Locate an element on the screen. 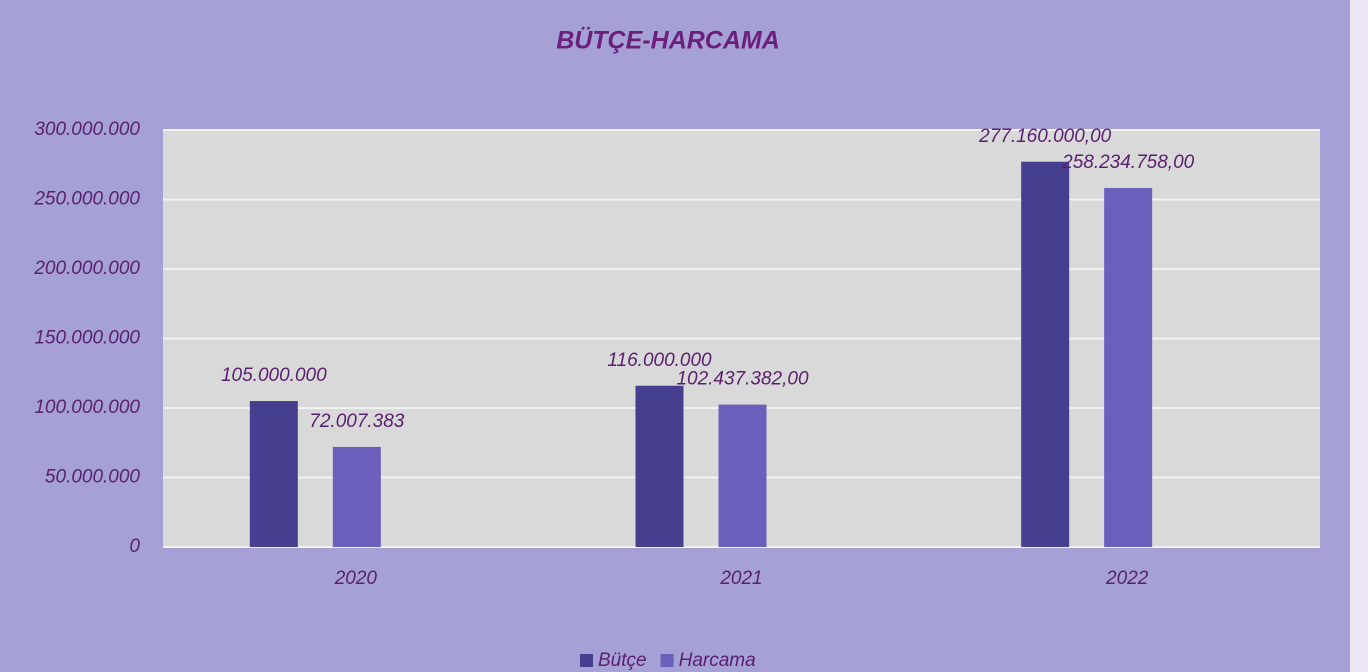  y-tick-label: 250.000.000 is located at coordinates (86, 199).